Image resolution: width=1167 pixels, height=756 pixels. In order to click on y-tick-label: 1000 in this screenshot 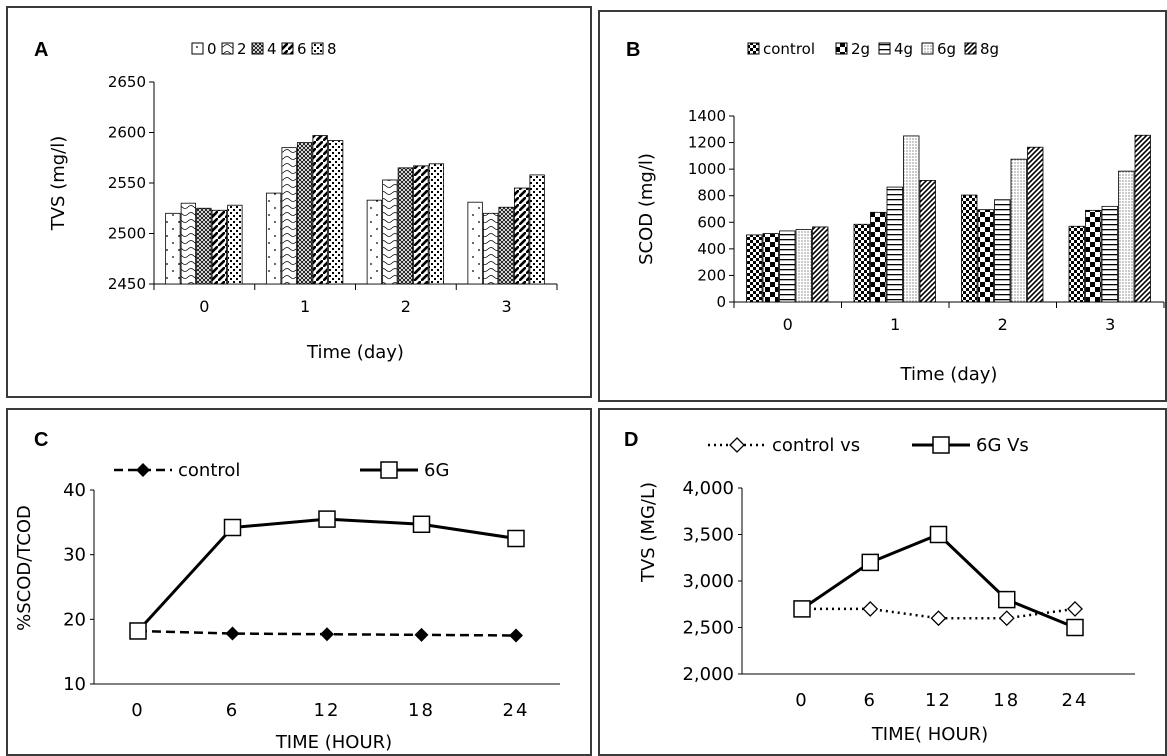, I will do `click(707, 169)`.